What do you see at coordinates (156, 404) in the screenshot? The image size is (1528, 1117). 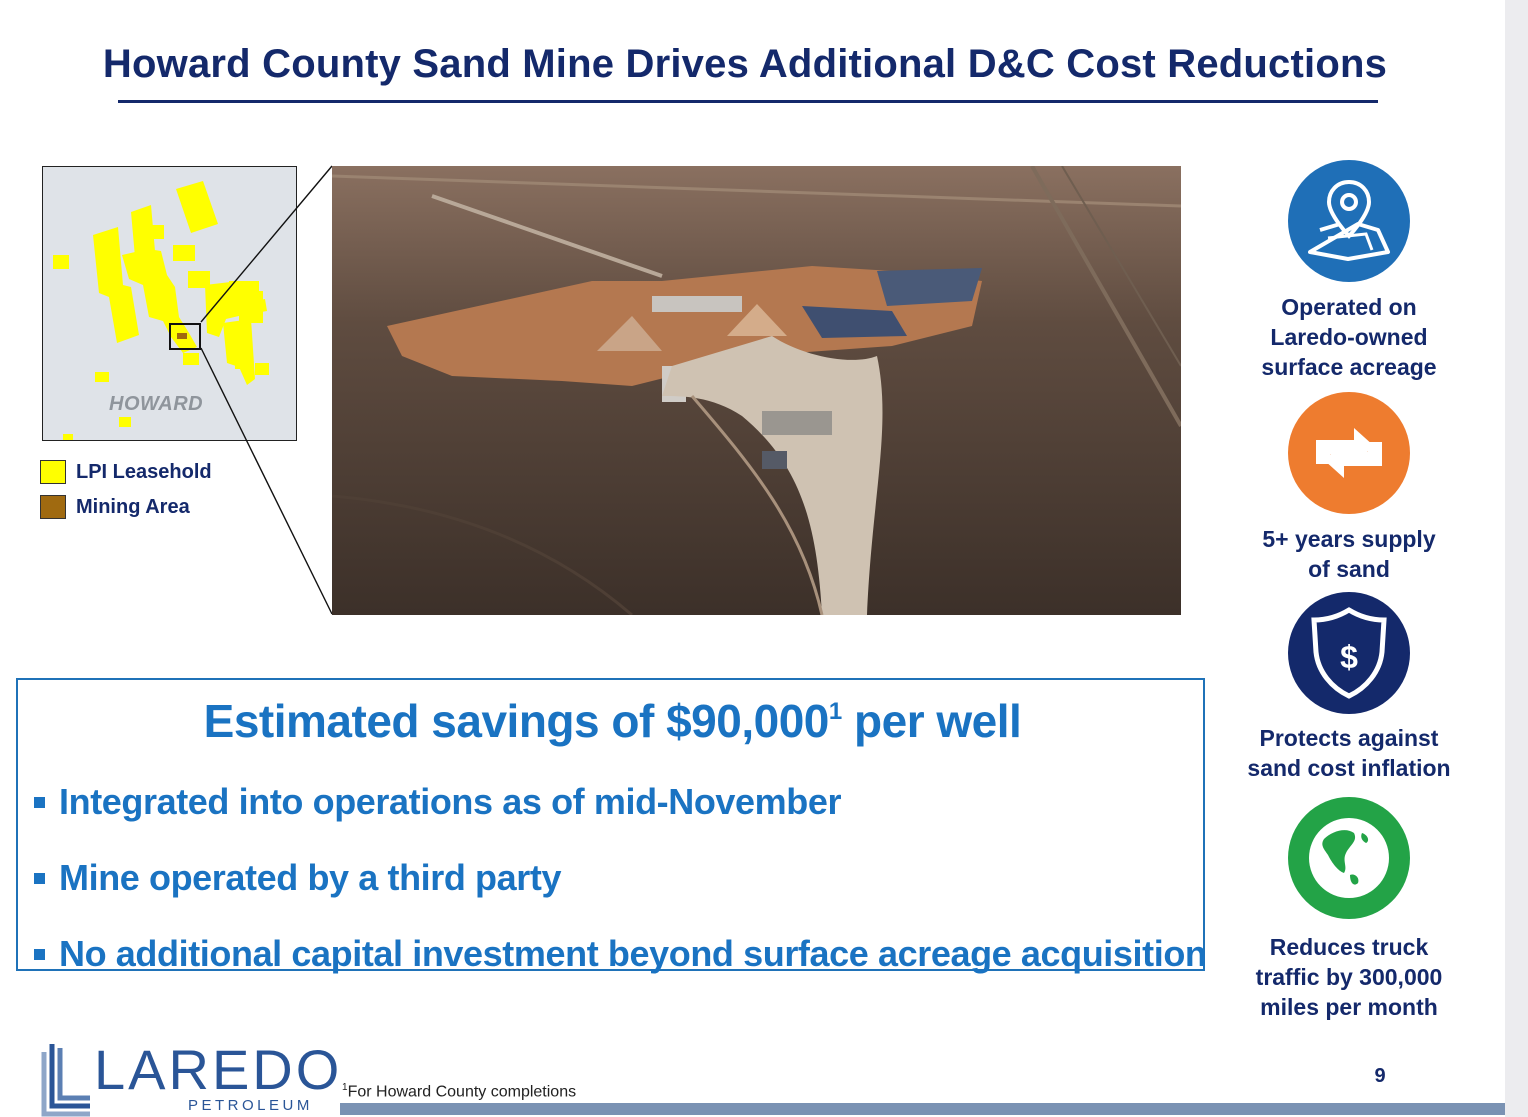 I see `county-label: HOWARD` at bounding box center [156, 404].